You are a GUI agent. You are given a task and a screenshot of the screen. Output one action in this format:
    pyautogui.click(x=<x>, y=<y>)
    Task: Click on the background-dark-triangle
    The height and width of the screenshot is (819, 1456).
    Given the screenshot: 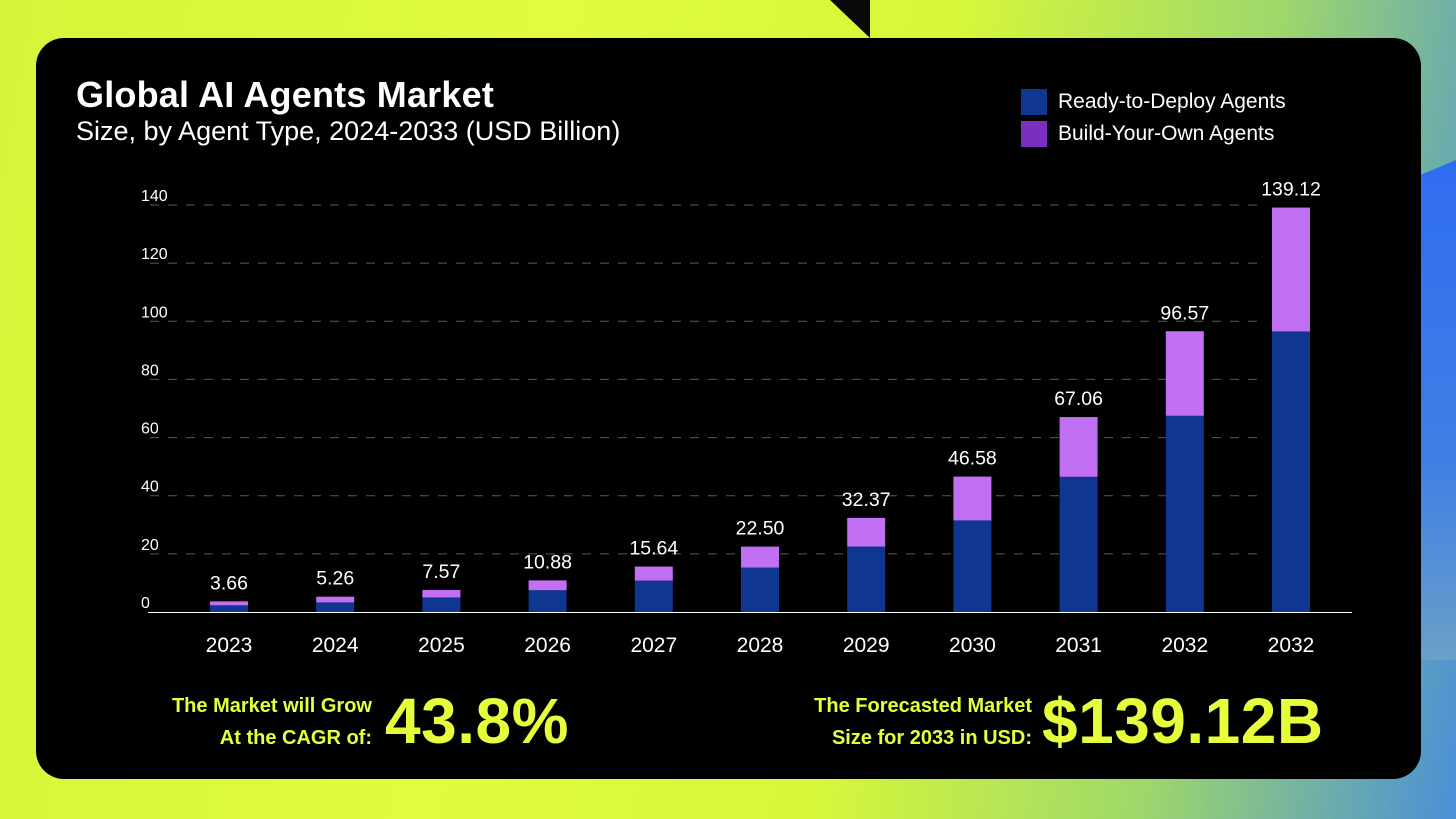 What is the action you would take?
    pyautogui.click(x=850, y=19)
    